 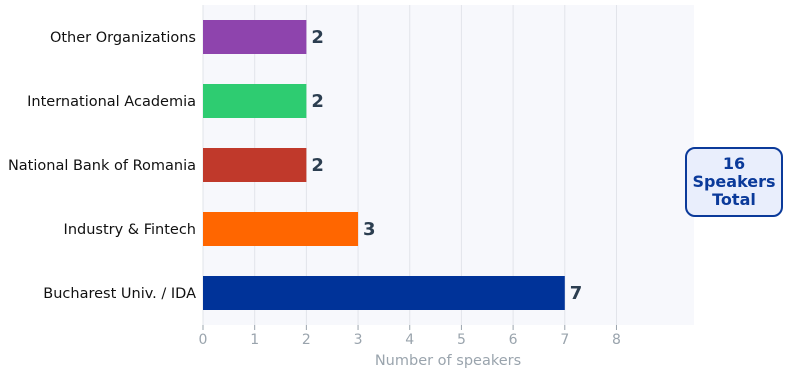 What do you see at coordinates (564, 340) in the screenshot?
I see `x-tick-label-7: 7` at bounding box center [564, 340].